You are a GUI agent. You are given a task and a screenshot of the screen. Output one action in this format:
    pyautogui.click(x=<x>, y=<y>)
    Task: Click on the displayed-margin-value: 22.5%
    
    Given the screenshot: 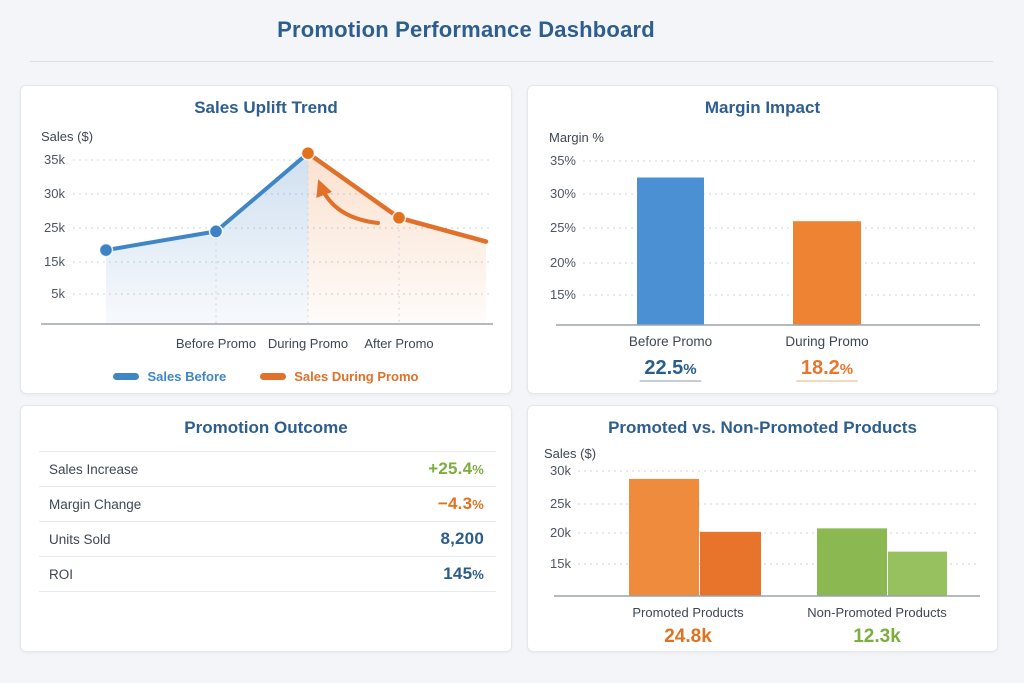 What is the action you would take?
    pyautogui.click(x=670, y=368)
    